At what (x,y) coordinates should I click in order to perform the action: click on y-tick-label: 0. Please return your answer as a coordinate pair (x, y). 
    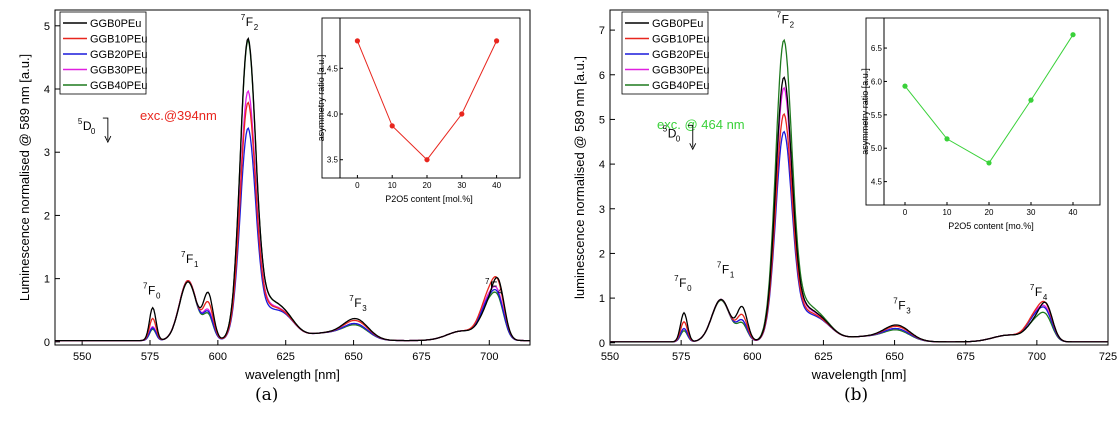
    Looking at the image, I should click on (47, 343).